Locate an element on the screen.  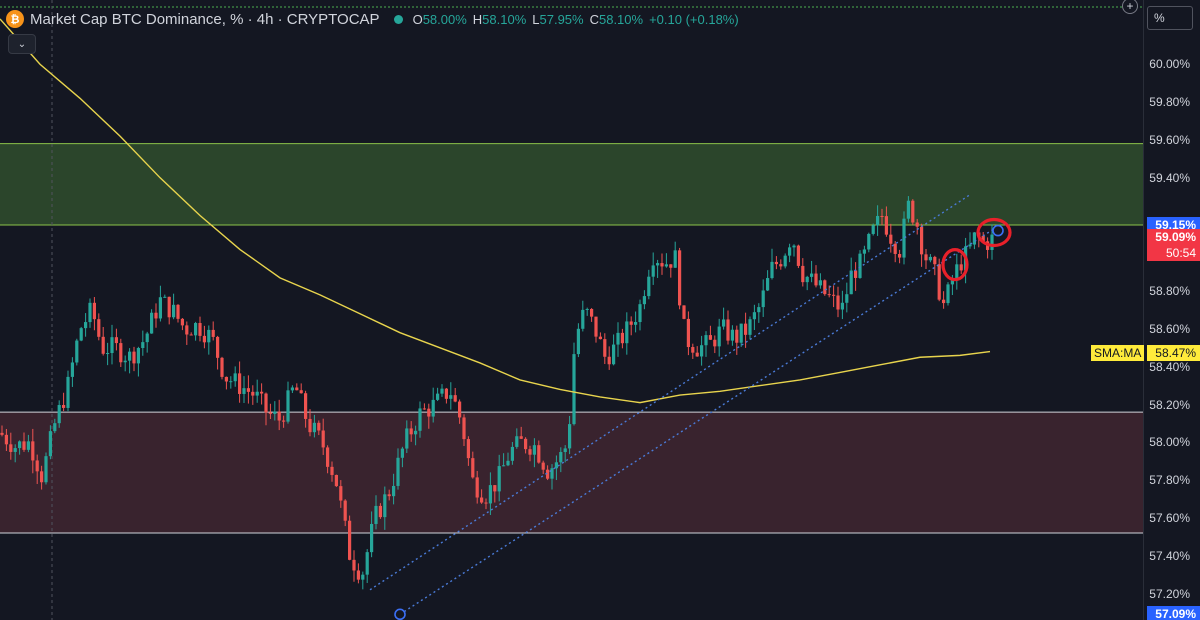
sma-value-tag: 58.47% is located at coordinates (1173, 353).